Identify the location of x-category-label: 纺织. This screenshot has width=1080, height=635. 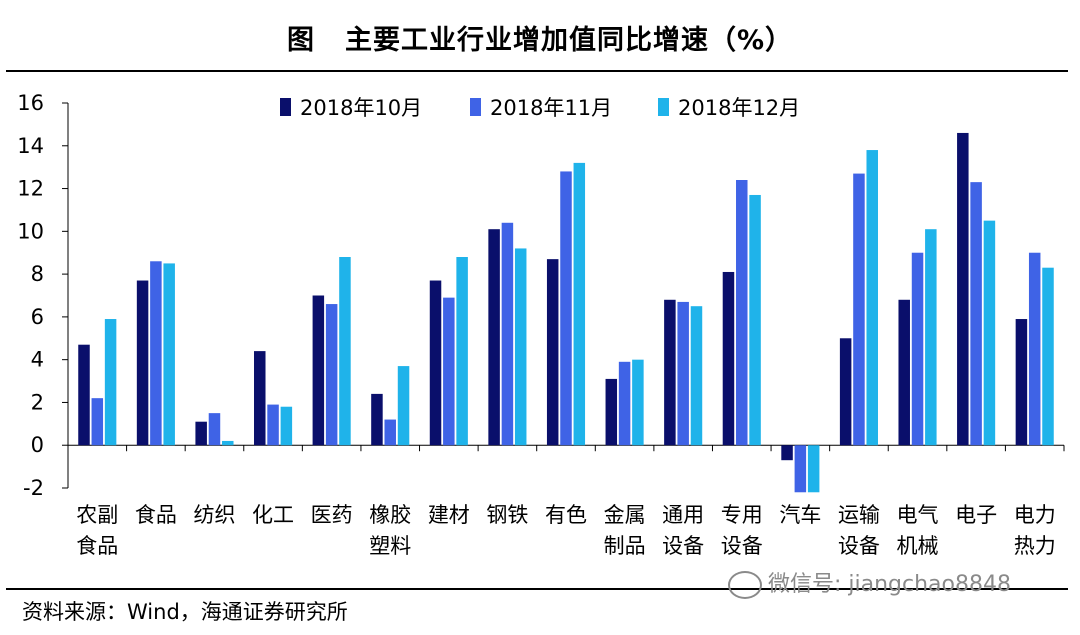
(214, 515).